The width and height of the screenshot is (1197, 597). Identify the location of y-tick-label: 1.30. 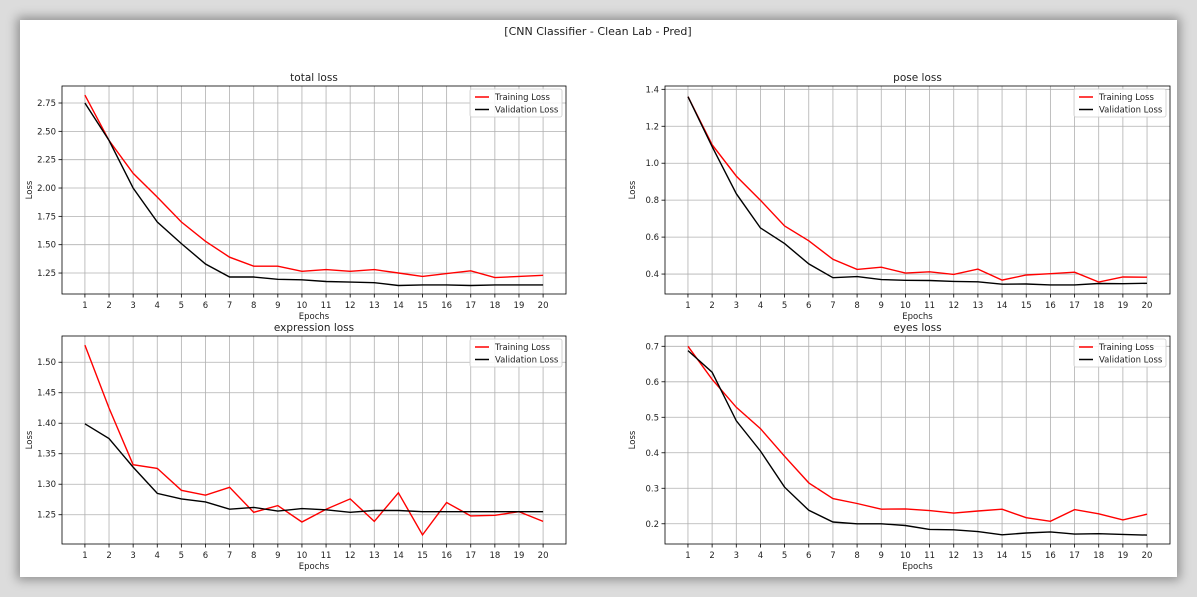
(46, 485).